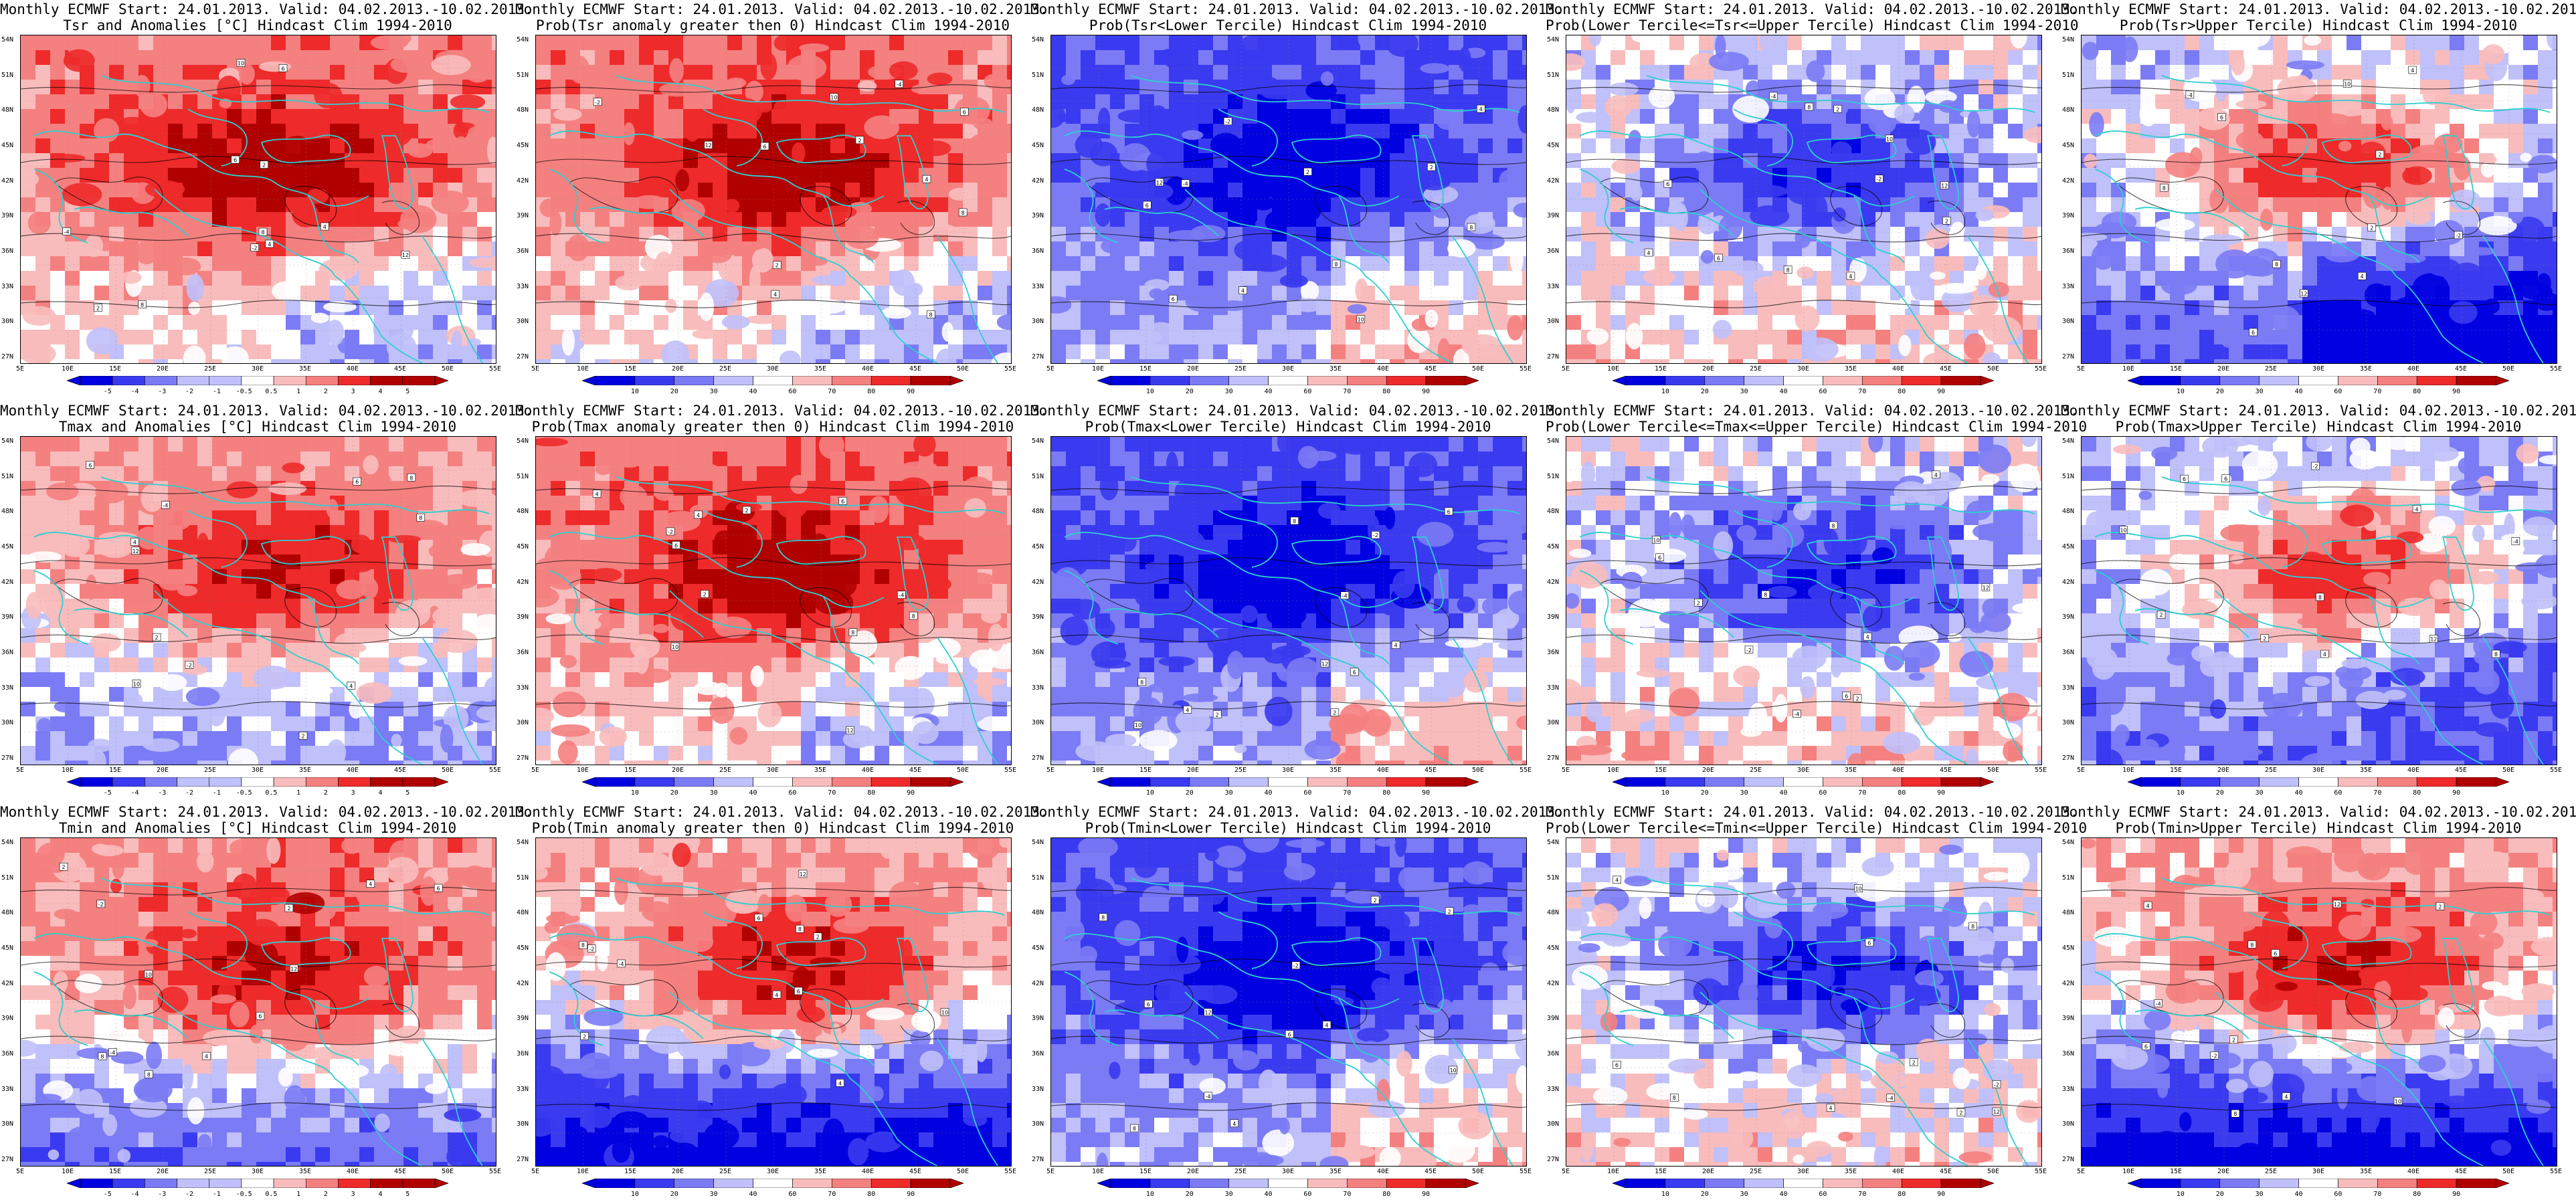 The image size is (2576, 1204). Describe the element at coordinates (2068, 286) in the screenshot. I see `latitude-label: 33N` at that location.